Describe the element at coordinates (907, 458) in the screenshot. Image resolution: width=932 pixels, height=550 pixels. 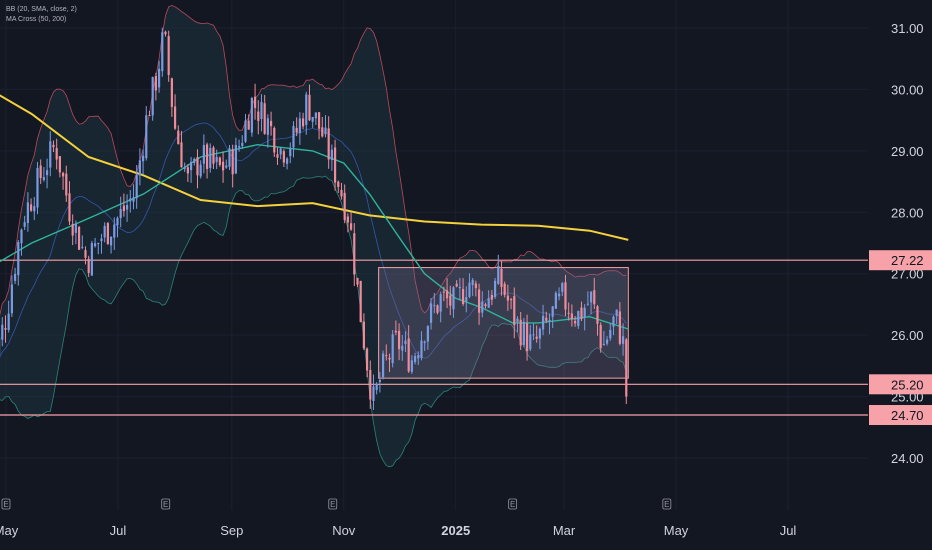
I see `y-tick-label: 24.00` at that location.